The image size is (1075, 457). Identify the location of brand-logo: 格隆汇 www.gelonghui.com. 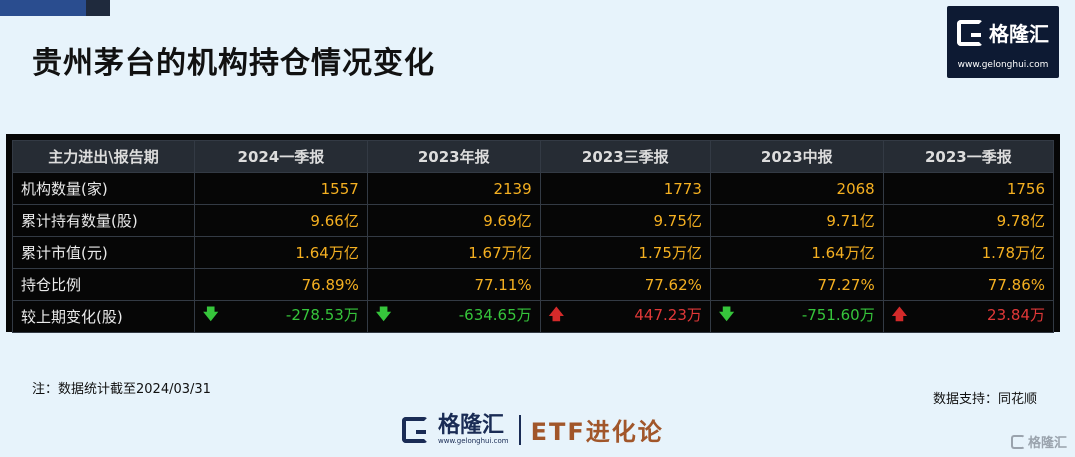
(1003, 42).